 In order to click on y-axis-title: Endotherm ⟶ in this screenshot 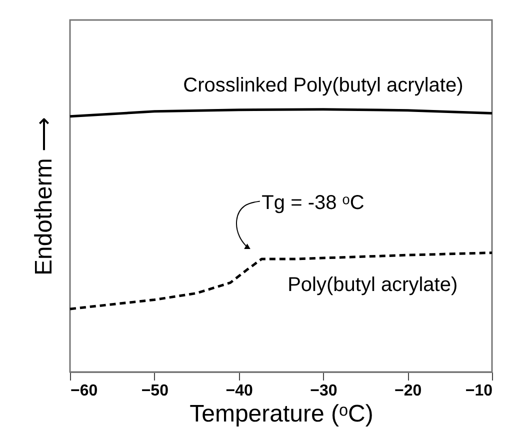, I will do `click(44, 196)`.